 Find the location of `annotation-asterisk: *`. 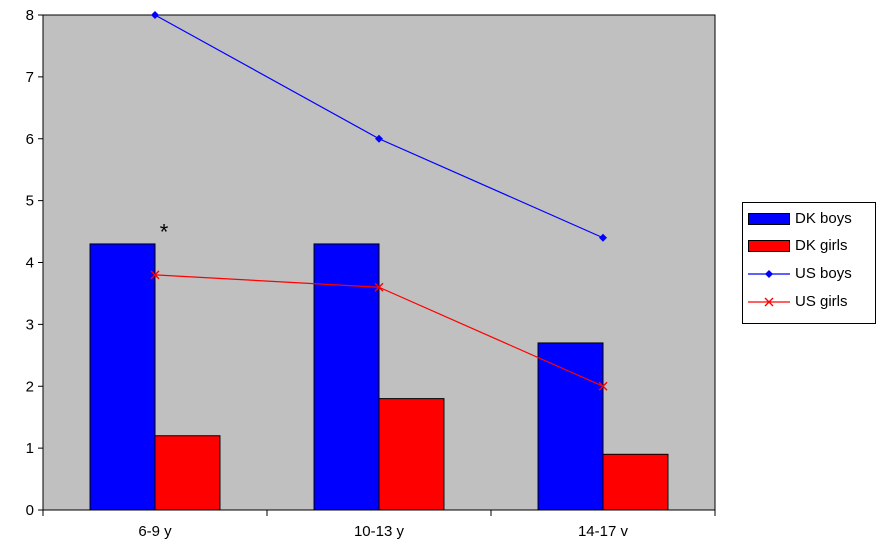

annotation-asterisk: * is located at coordinates (164, 231).